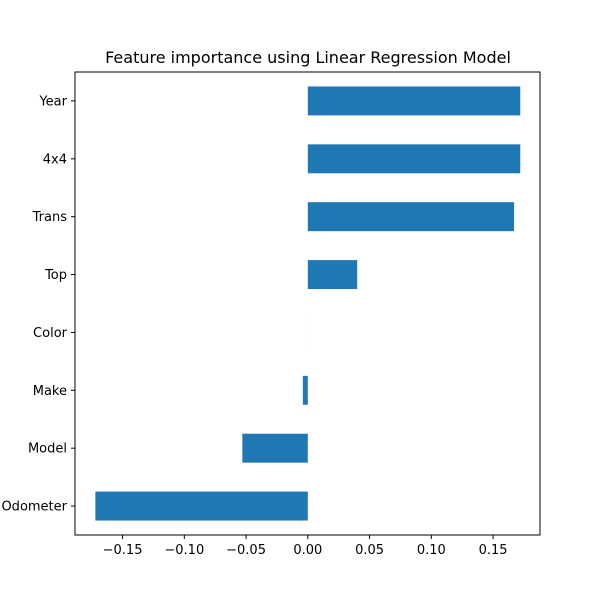 The height and width of the screenshot is (600, 600). Describe the element at coordinates (246, 550) in the screenshot. I see `x-tick-label: −0.05` at that location.